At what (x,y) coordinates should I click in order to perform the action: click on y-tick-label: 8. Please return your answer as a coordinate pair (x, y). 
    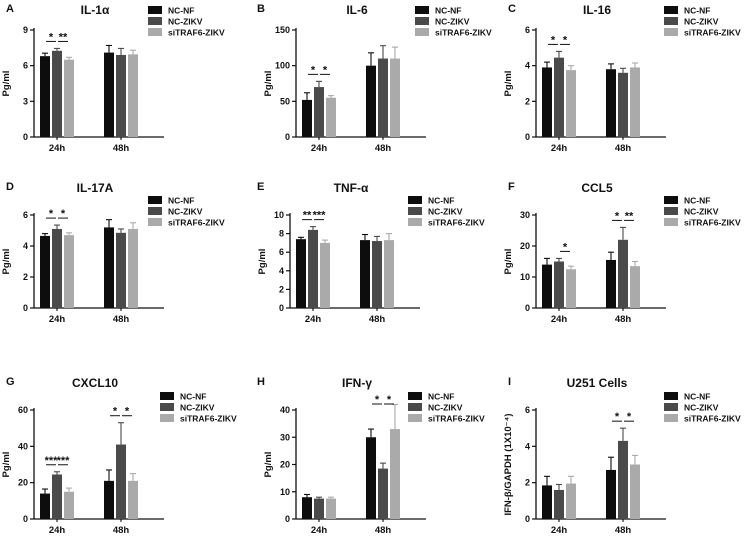
    Looking at the image, I should click on (281, 234).